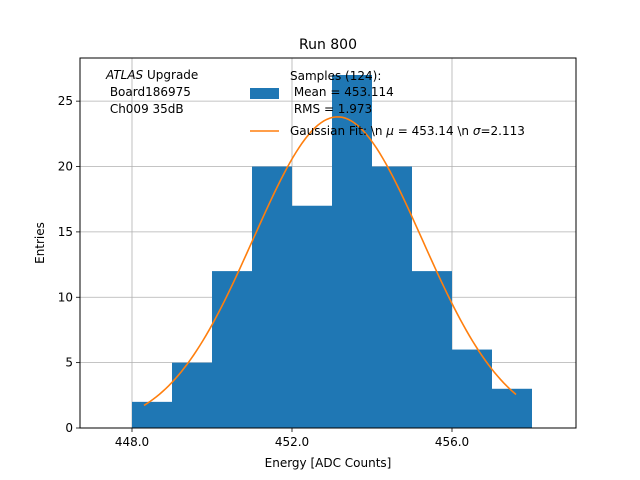 Image resolution: width=640 pixels, height=480 pixels. Describe the element at coordinates (132, 442) in the screenshot. I see `x-tick-label-0: 448.0` at that location.